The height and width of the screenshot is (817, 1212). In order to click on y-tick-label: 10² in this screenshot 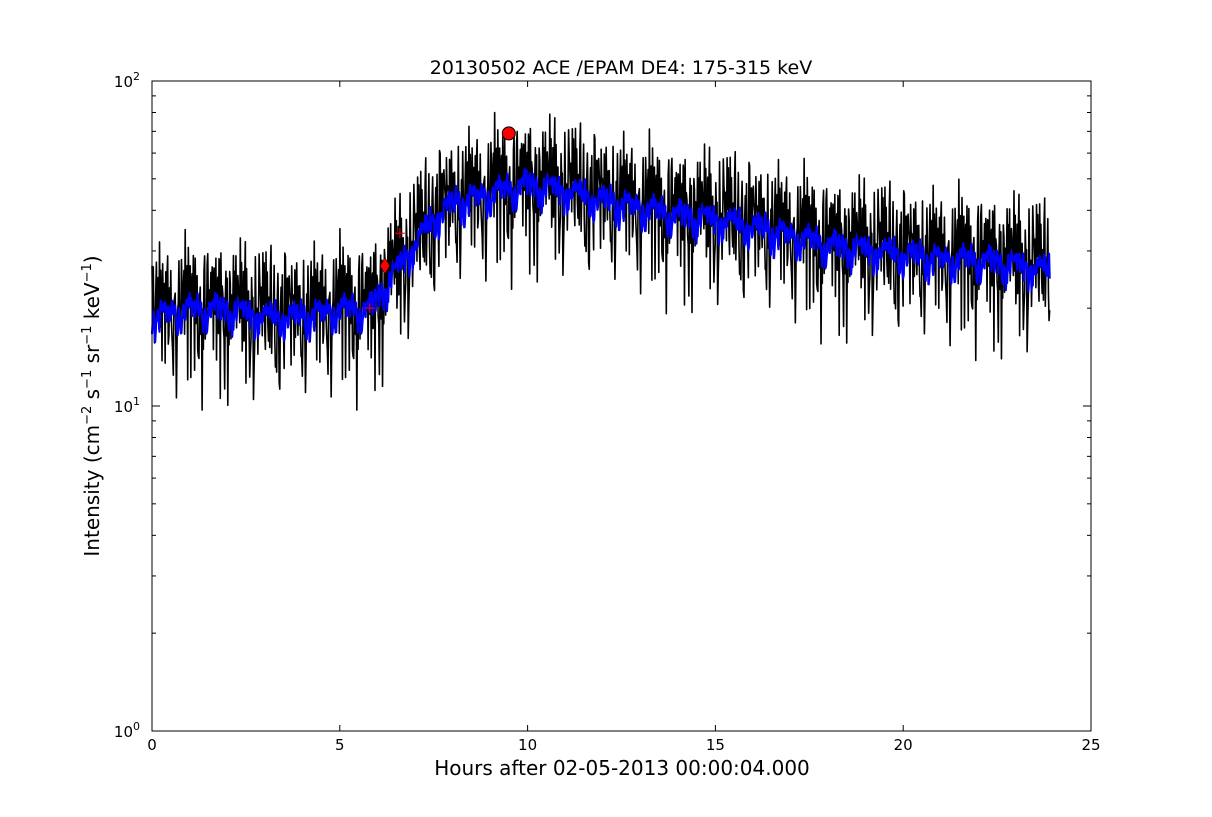, I will do `click(127, 80)`.